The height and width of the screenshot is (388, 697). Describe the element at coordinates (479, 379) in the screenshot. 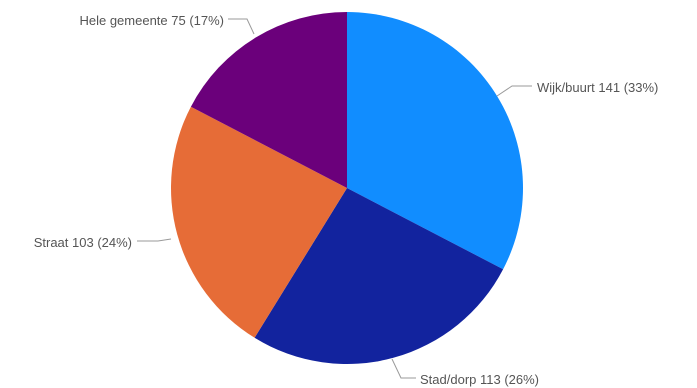

I see `slice-label: Stad/dorp 113 (26%)` at that location.